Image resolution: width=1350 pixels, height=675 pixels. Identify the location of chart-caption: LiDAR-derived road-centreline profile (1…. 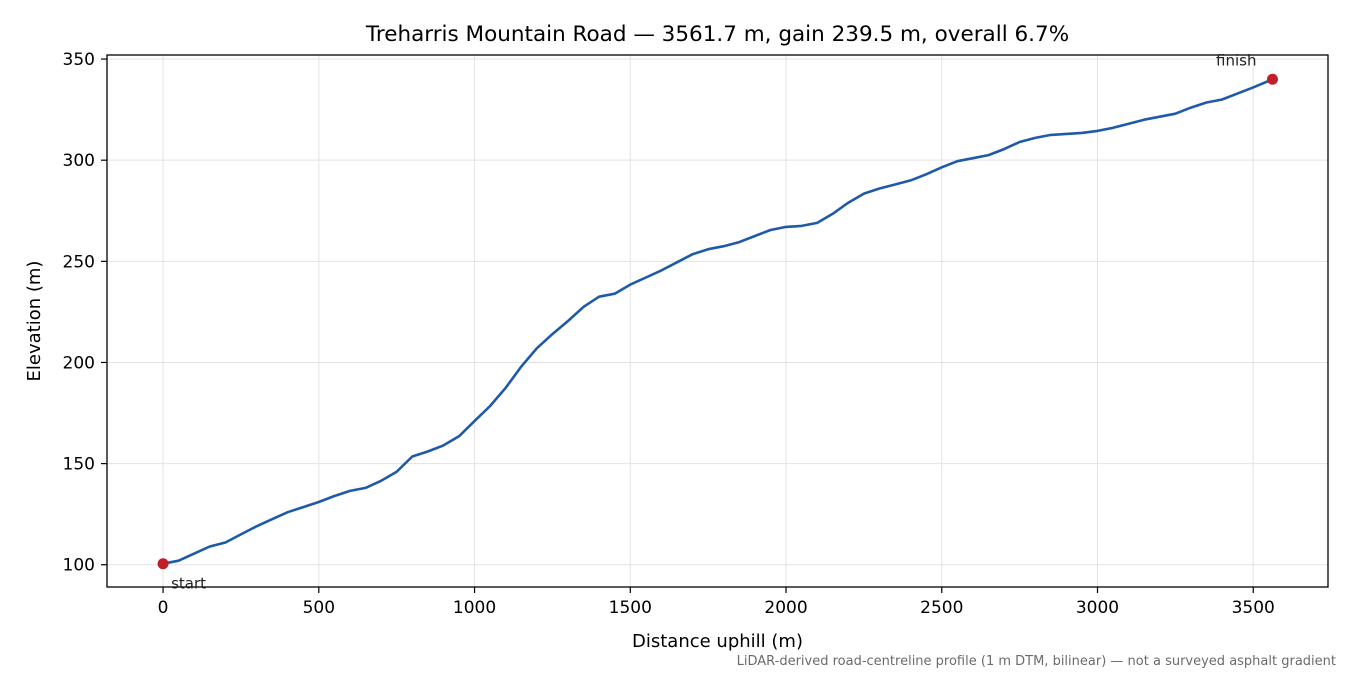
(1036, 661).